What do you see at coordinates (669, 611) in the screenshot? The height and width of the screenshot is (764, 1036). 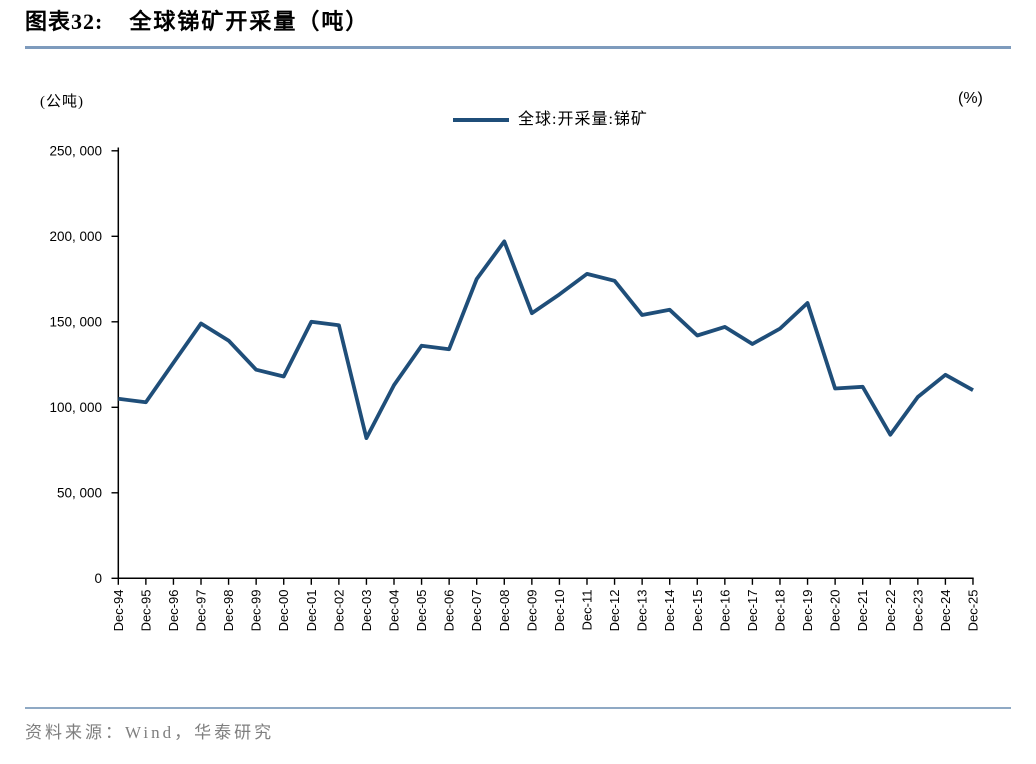 I see `svg-text: Dec-14` at bounding box center [669, 611].